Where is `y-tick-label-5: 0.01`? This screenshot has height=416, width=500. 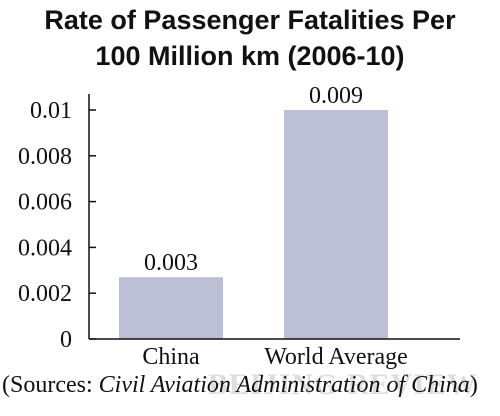
y-tick-label-5: 0.01 is located at coordinates (51, 111).